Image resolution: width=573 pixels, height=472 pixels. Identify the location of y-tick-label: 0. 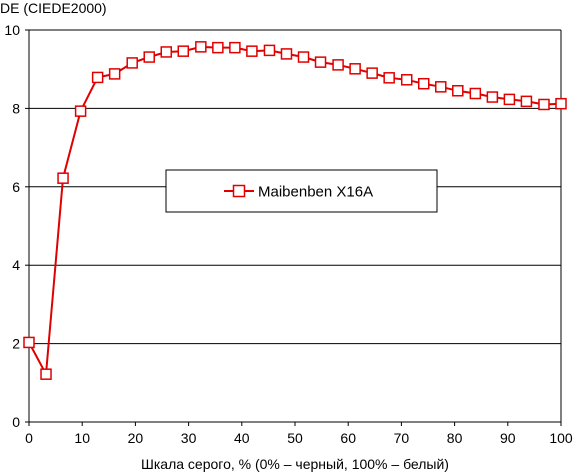
(16, 422).